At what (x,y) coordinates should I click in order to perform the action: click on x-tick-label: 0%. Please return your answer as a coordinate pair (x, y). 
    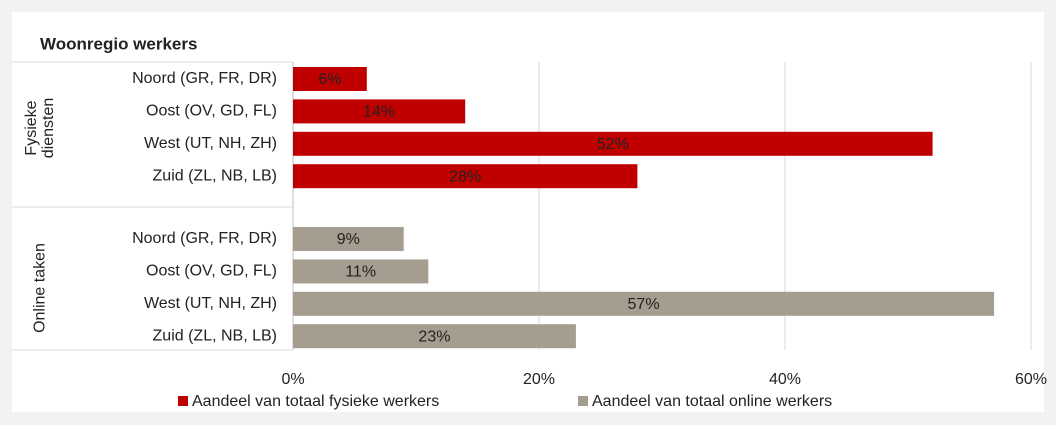
    Looking at the image, I should click on (292, 379).